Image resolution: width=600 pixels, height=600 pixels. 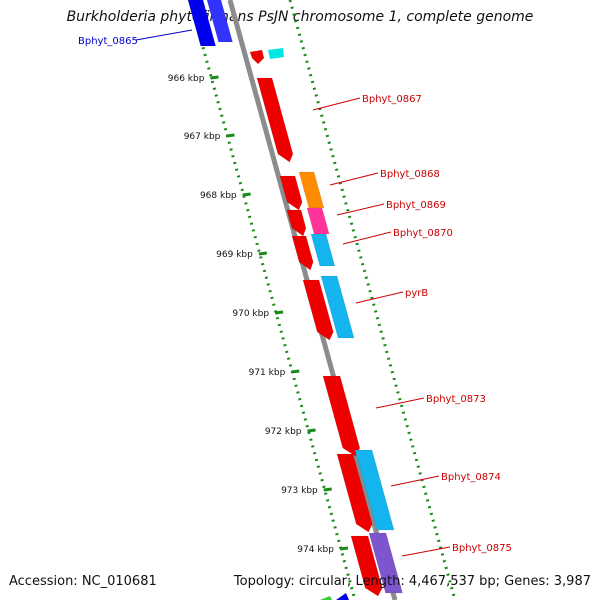 What do you see at coordinates (456, 399) in the screenshot?
I see `gene-label: Bphyt_0873` at bounding box center [456, 399].